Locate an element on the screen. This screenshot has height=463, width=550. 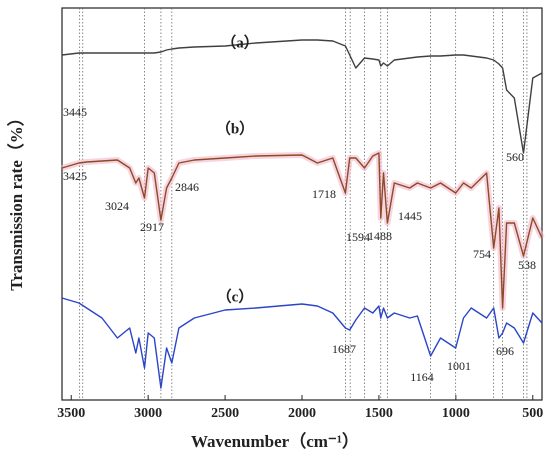
peak-label: 1445 is located at coordinates (410, 216).